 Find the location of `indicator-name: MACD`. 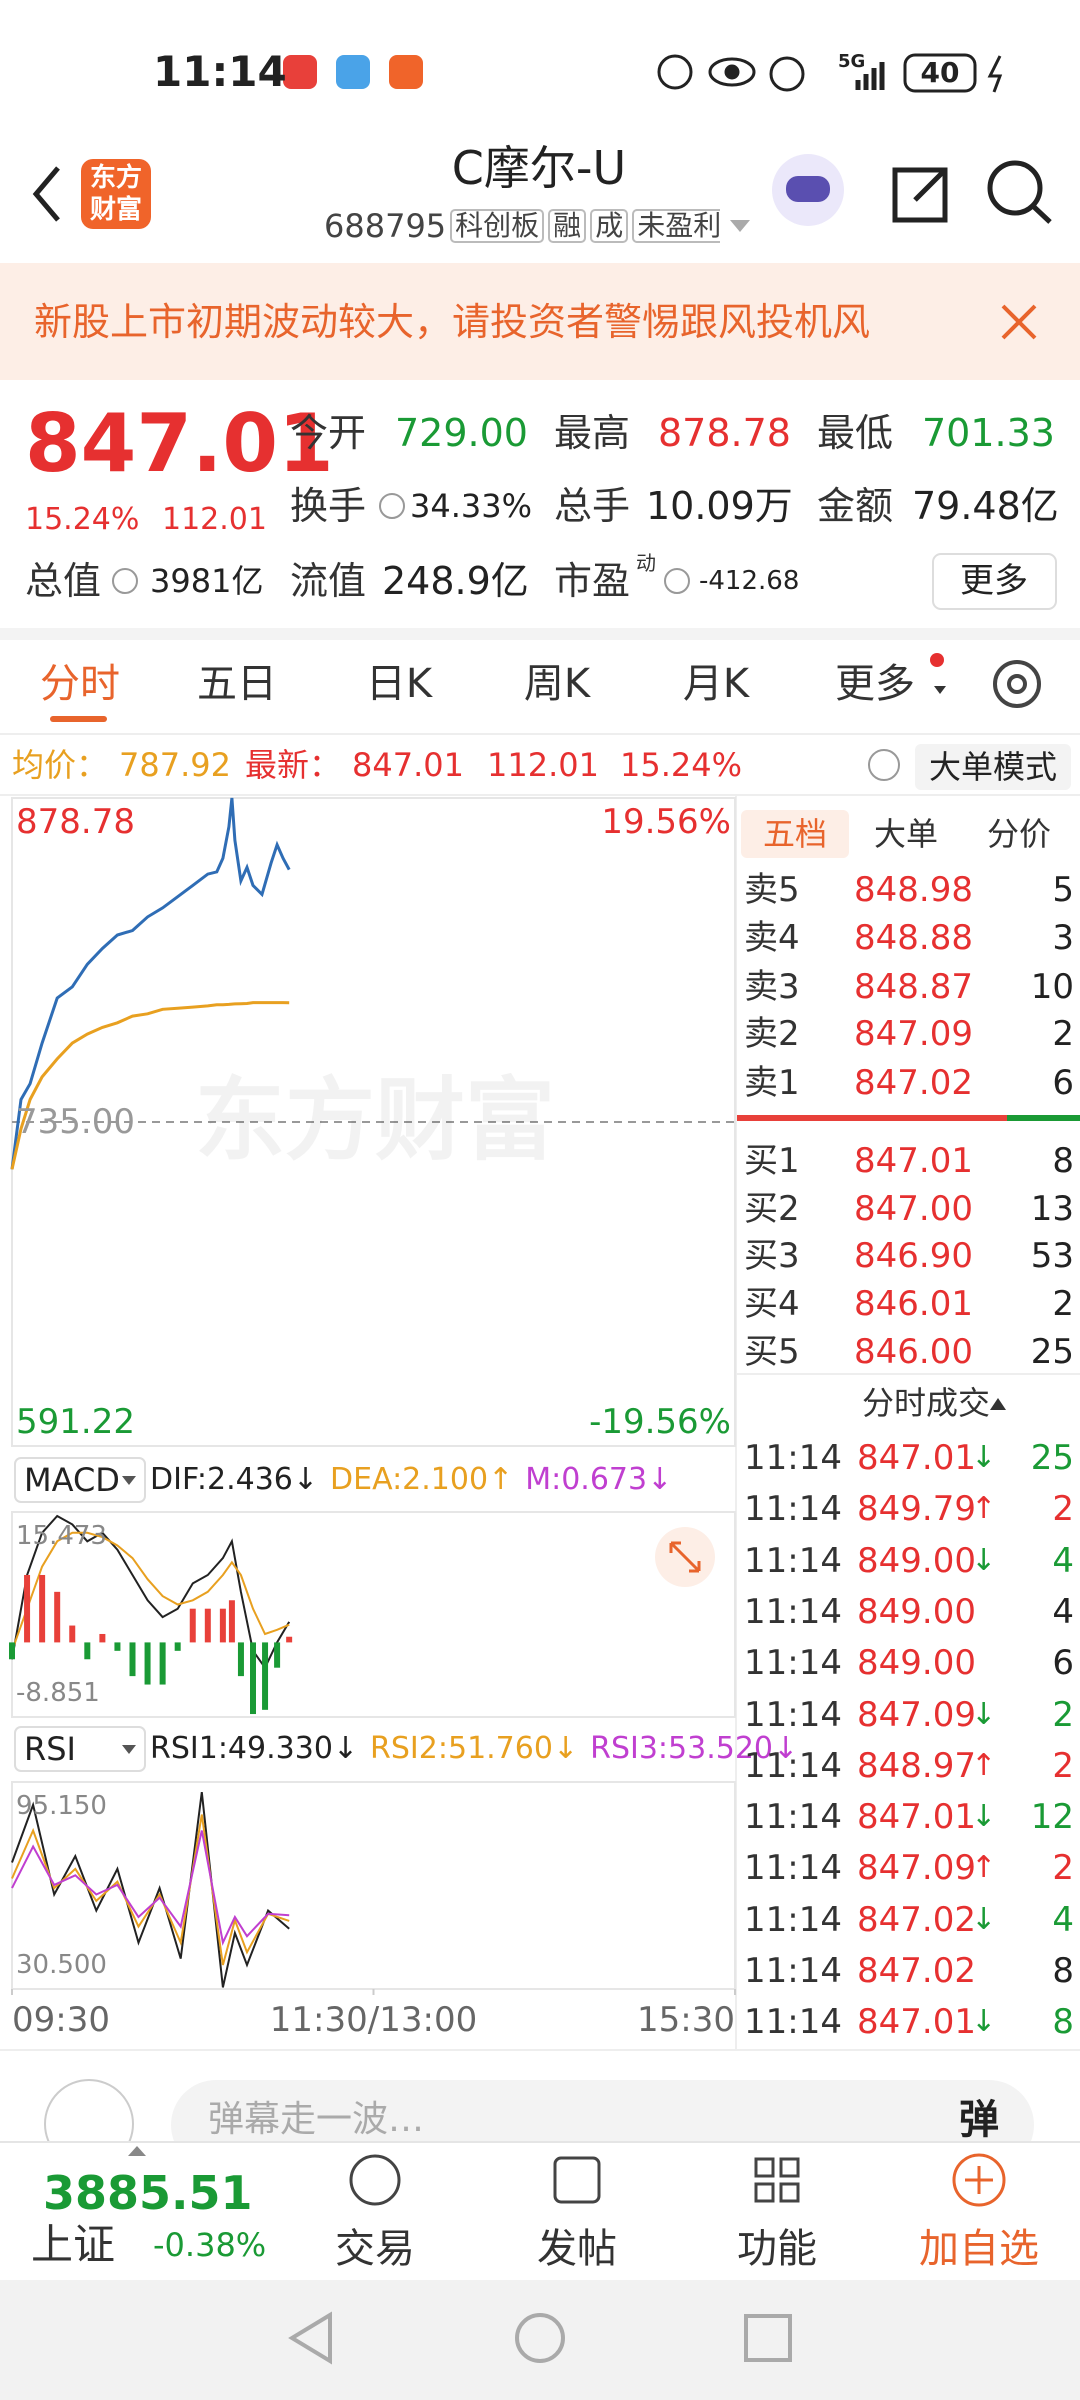

indicator-name: MACD is located at coordinates (72, 1480).